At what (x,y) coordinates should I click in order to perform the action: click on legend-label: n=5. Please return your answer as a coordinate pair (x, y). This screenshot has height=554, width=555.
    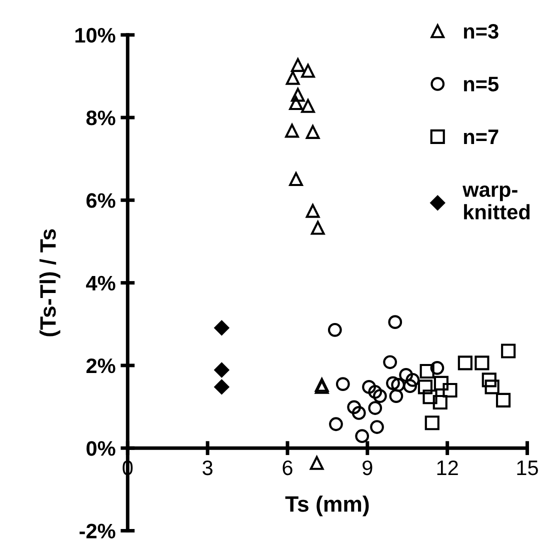
    Looking at the image, I should click on (481, 84).